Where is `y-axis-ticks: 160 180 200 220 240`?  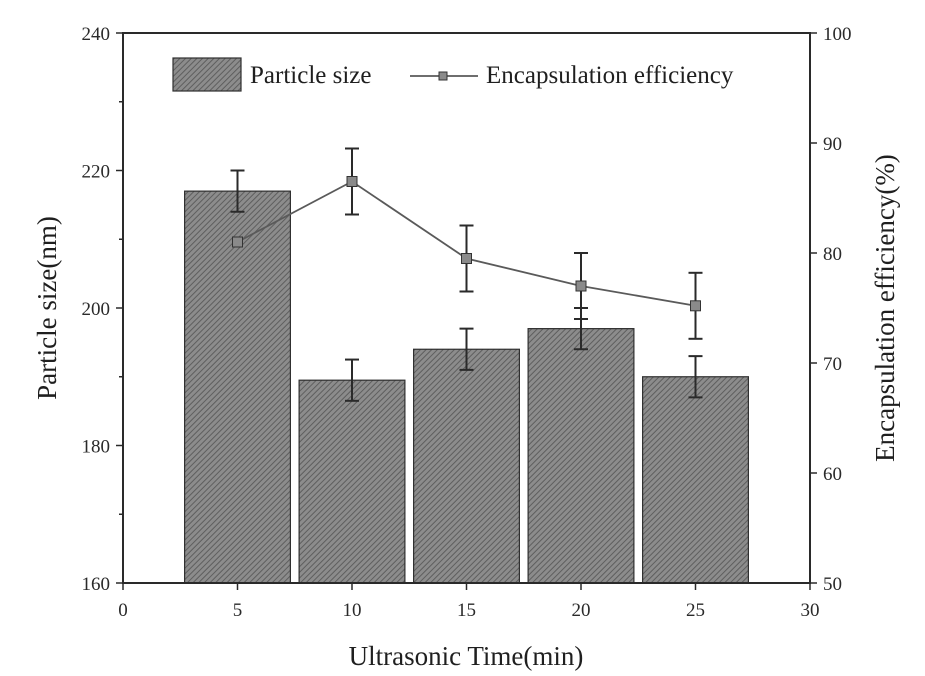 y-axis-ticks: 160 180 200 220 240 is located at coordinates (102, 309).